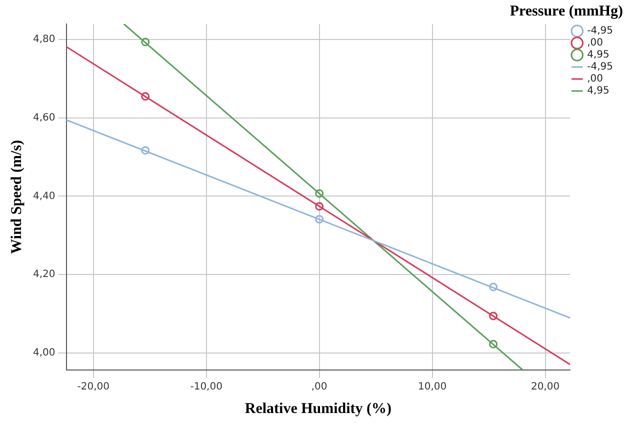  Describe the element at coordinates (566, 11) in the screenshot. I see `legend-title: Pressure (mmHg)` at that location.